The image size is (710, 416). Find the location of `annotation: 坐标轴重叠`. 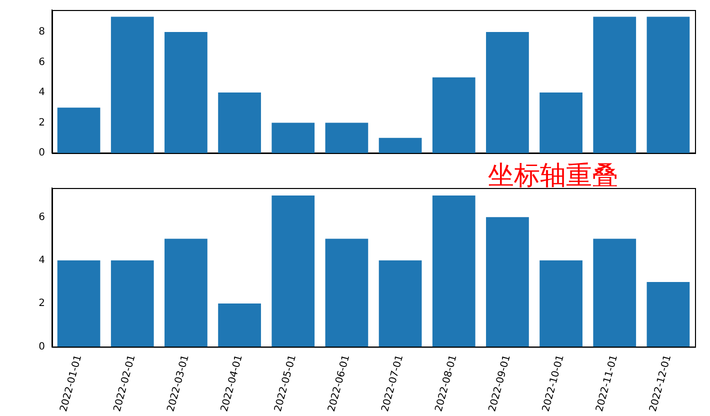

annotation: 坐标轴重叠 is located at coordinates (553, 176).